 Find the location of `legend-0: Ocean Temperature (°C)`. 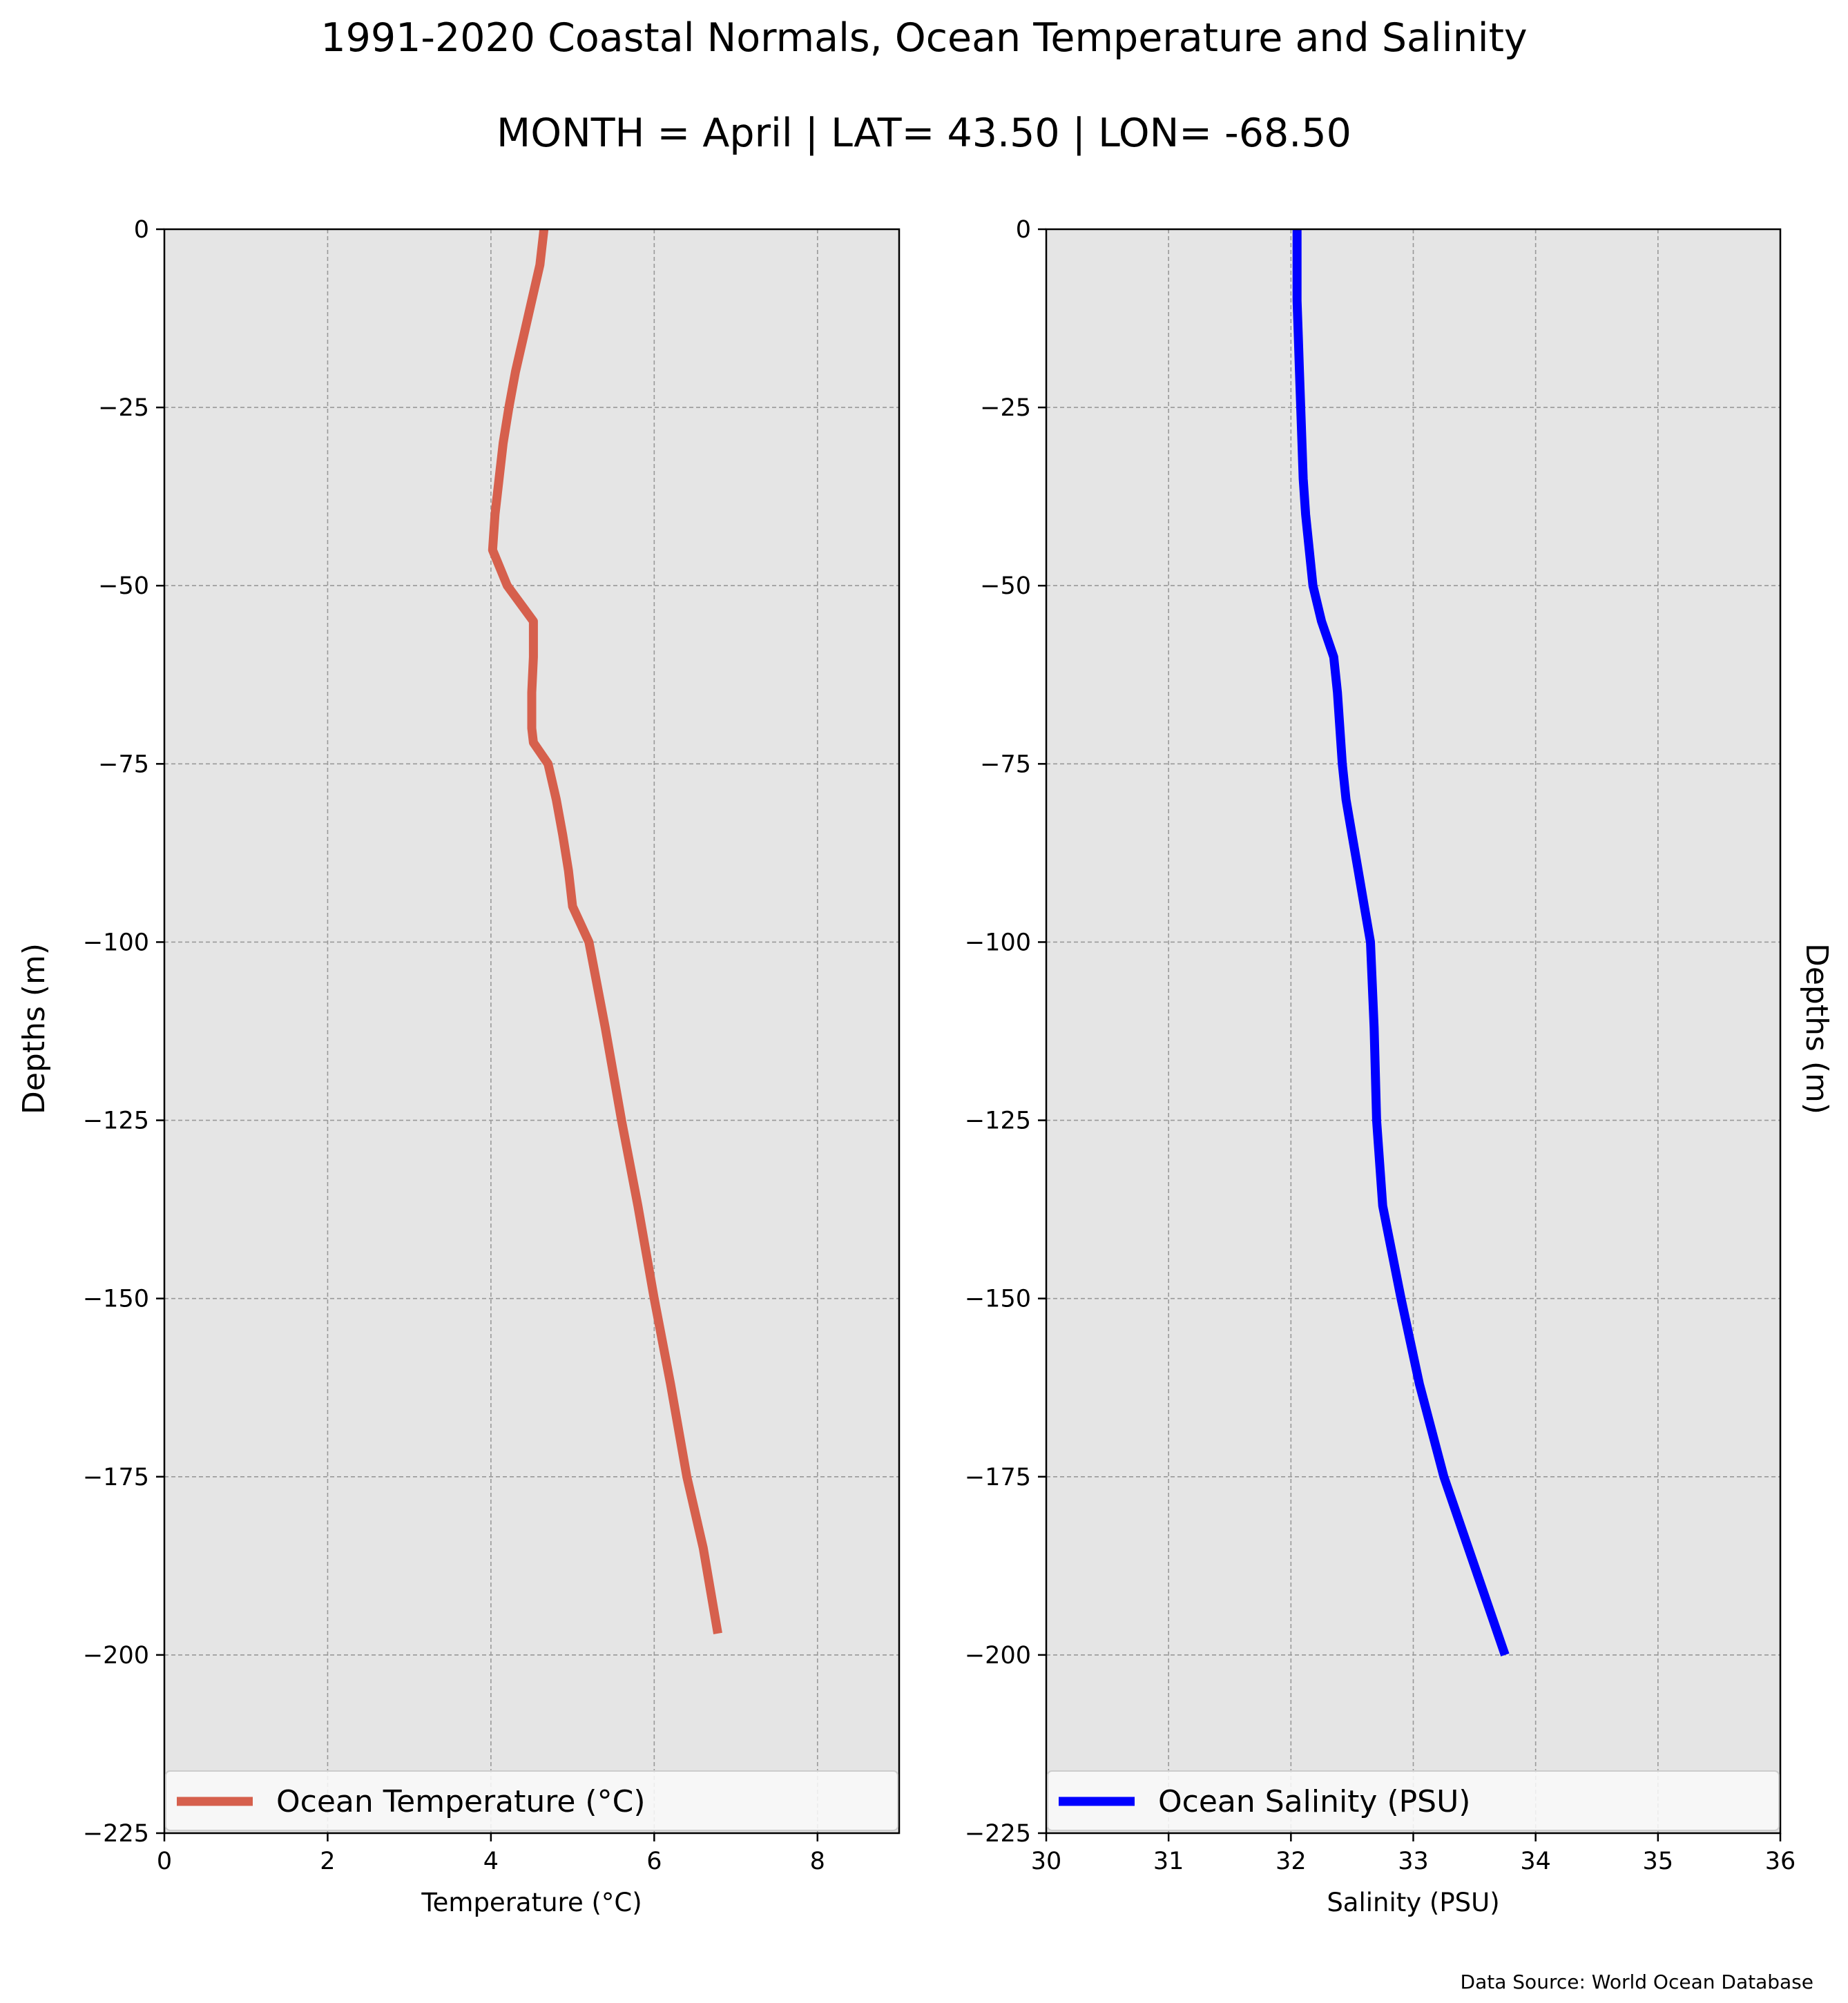

legend-0: Ocean Temperature (°C) is located at coordinates (531, 1800).